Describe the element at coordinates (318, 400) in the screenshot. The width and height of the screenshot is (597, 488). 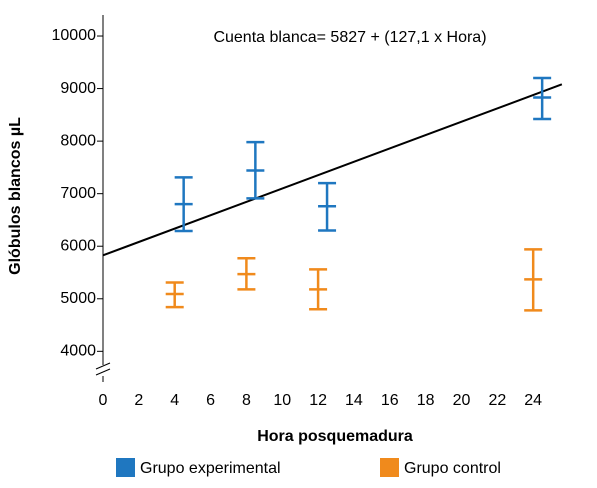
I see `x-tick-label: 12` at that location.